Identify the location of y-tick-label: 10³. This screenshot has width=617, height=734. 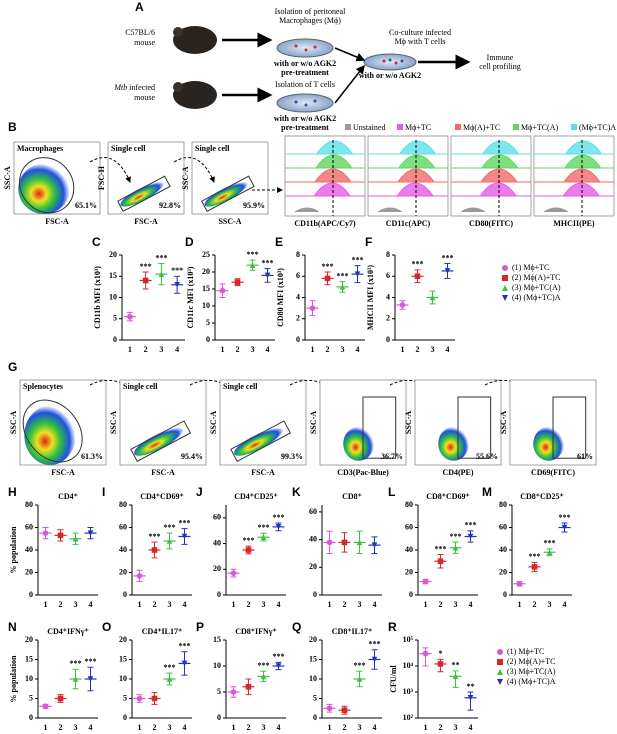
(408, 691).